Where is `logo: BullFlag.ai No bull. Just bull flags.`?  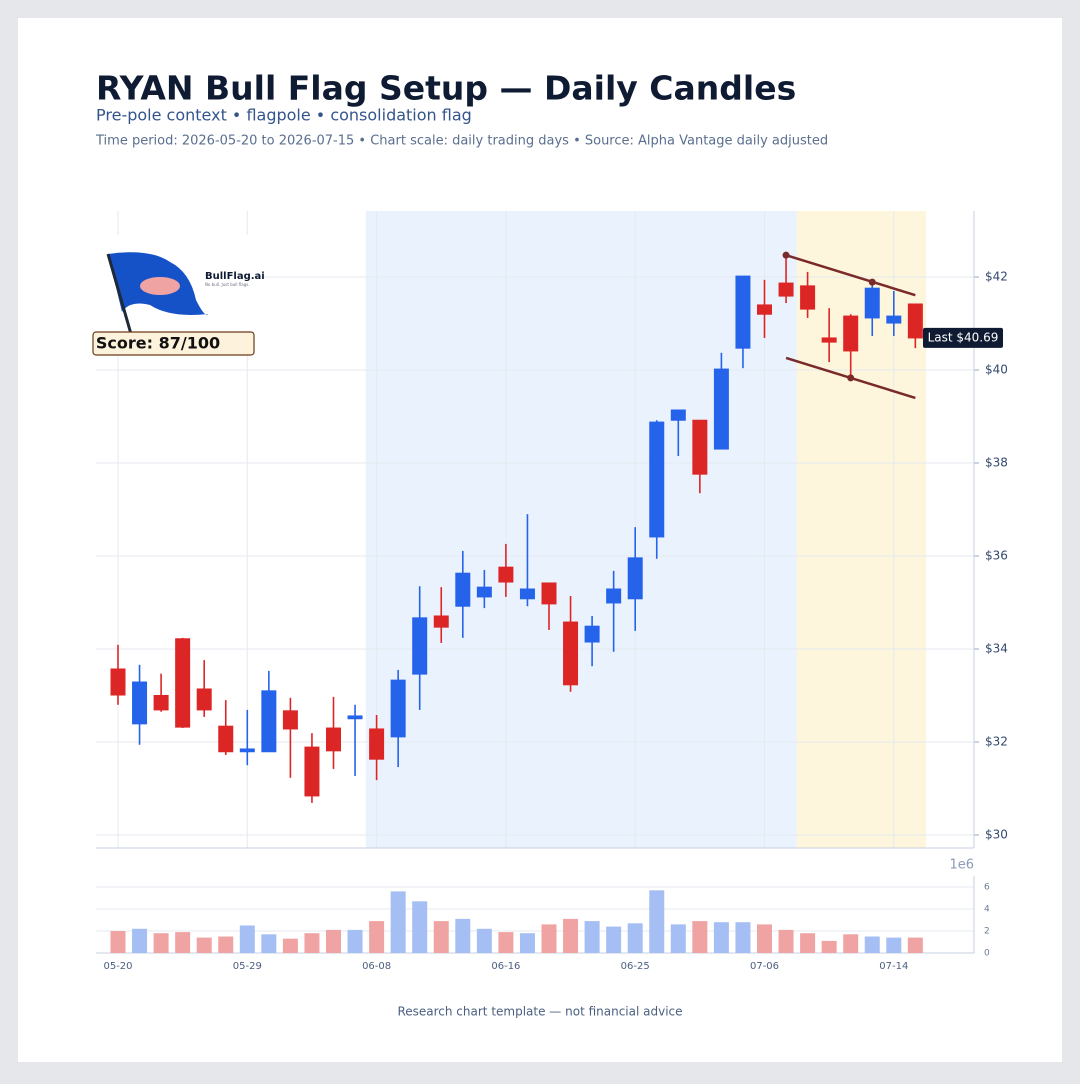 logo: BullFlag.ai No bull. Just bull flags. is located at coordinates (180, 285).